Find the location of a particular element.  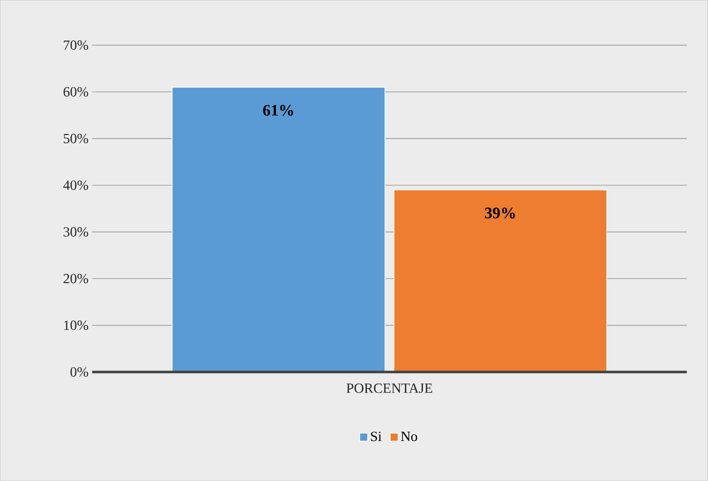

y-tick-label: 60% is located at coordinates (76, 92).